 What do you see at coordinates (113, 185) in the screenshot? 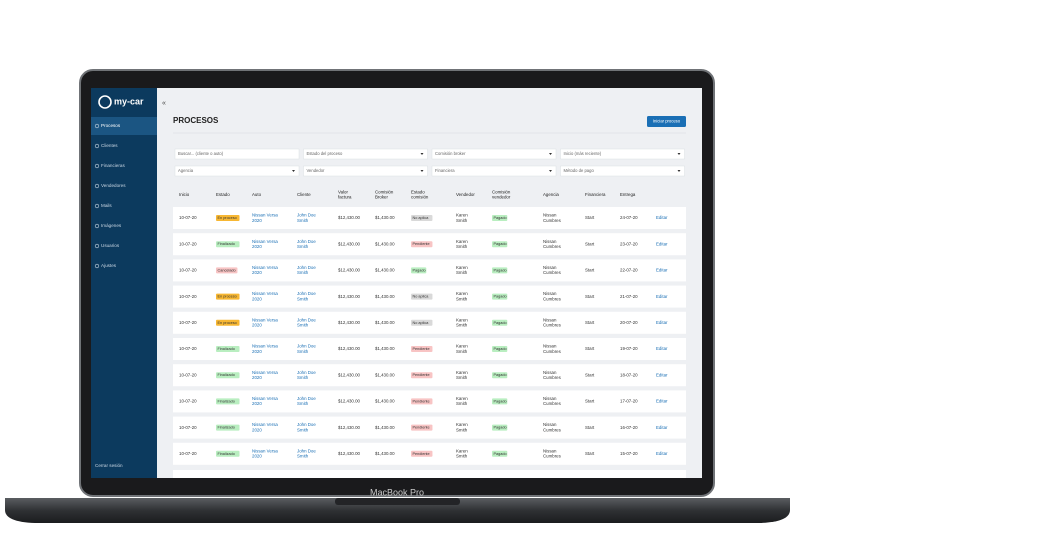
I see `menu-item: Vendedores` at bounding box center [113, 185].